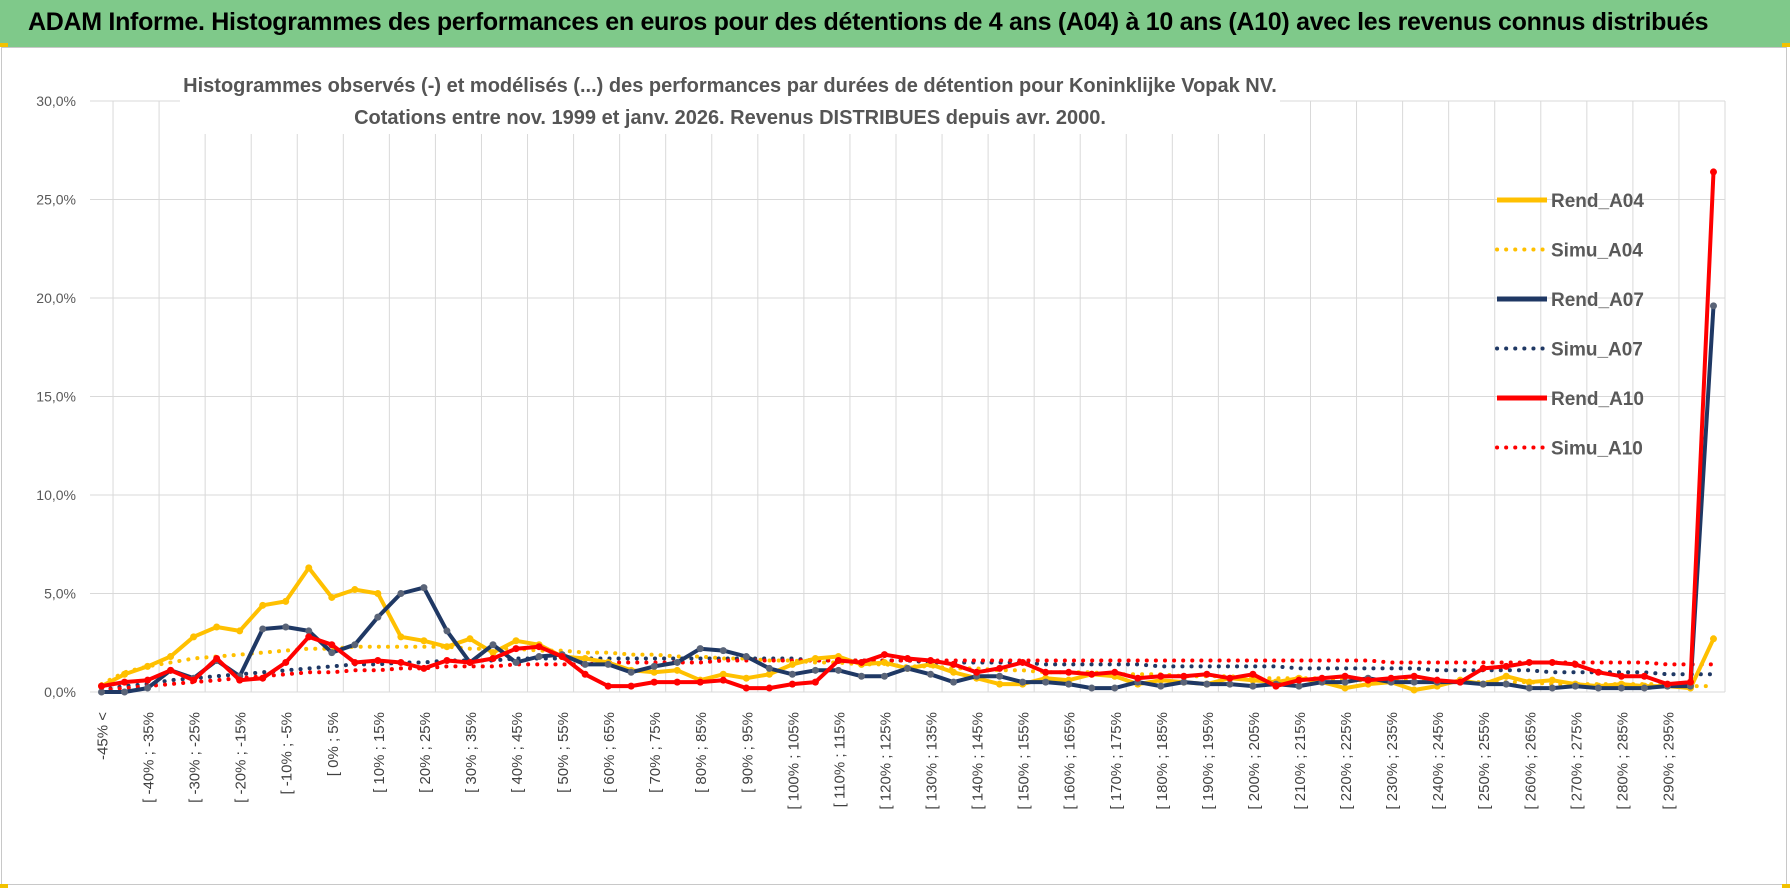 The width and height of the screenshot is (1790, 888). I want to click on y-tick-label: 5,0%, so click(60, 594).